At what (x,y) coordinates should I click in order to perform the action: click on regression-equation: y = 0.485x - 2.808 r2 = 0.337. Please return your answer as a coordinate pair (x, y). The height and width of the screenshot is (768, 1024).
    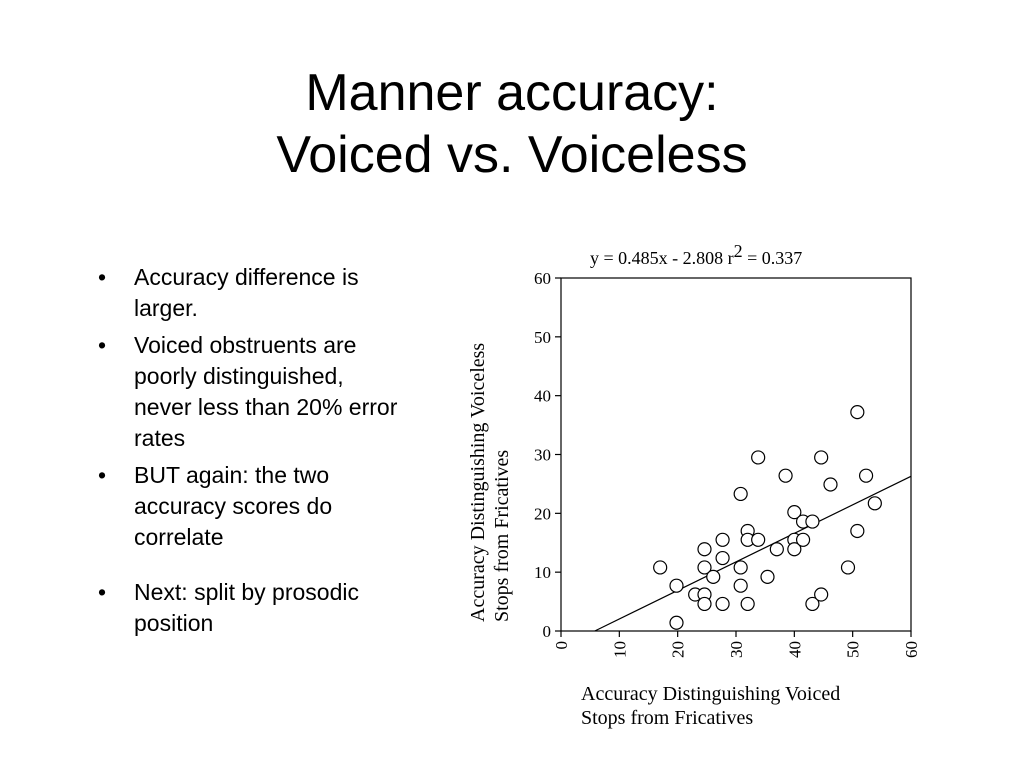
    Looking at the image, I should click on (696, 254).